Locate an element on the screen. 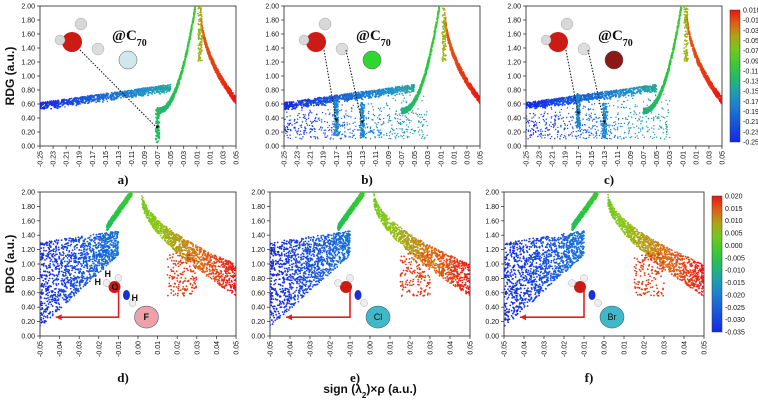 This screenshot has height=400, width=758. y-tick-label: 0.20 is located at coordinates (272, 133).